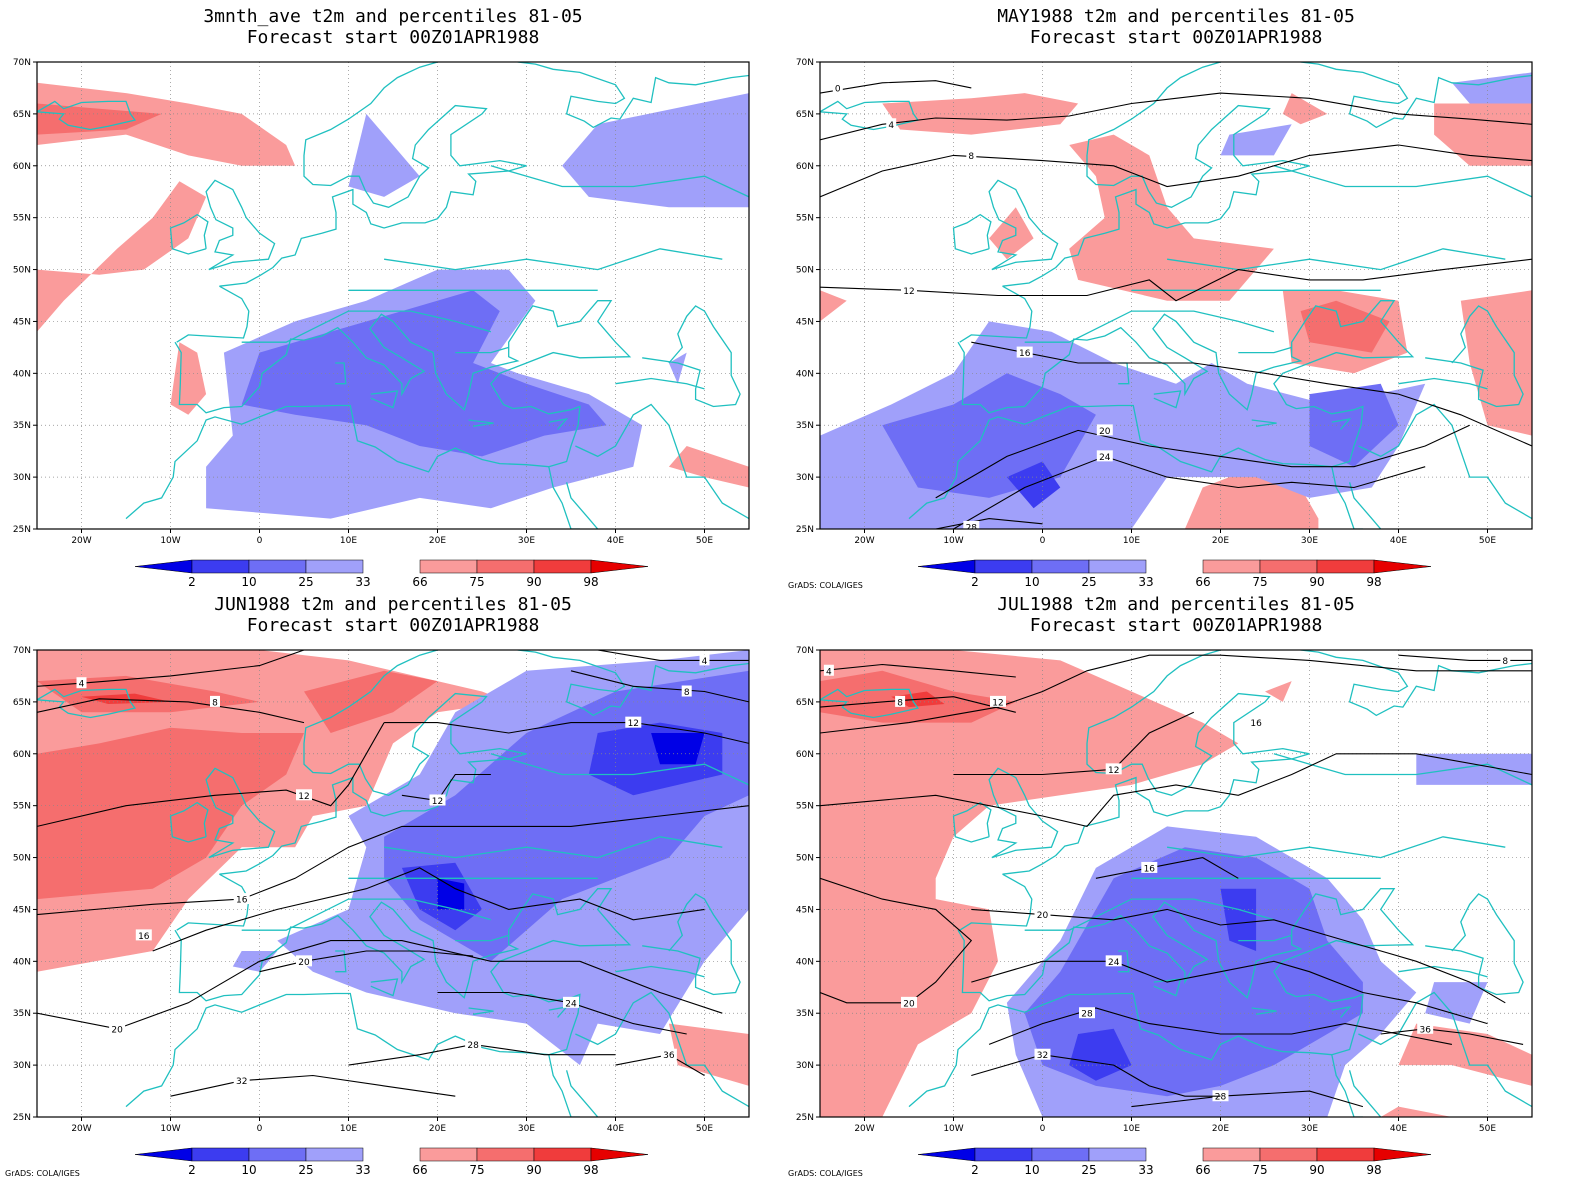 Image resolution: width=1596 pixels, height=1200 pixels. I want to click on colorbar-arrow-low, so click(946, 566).